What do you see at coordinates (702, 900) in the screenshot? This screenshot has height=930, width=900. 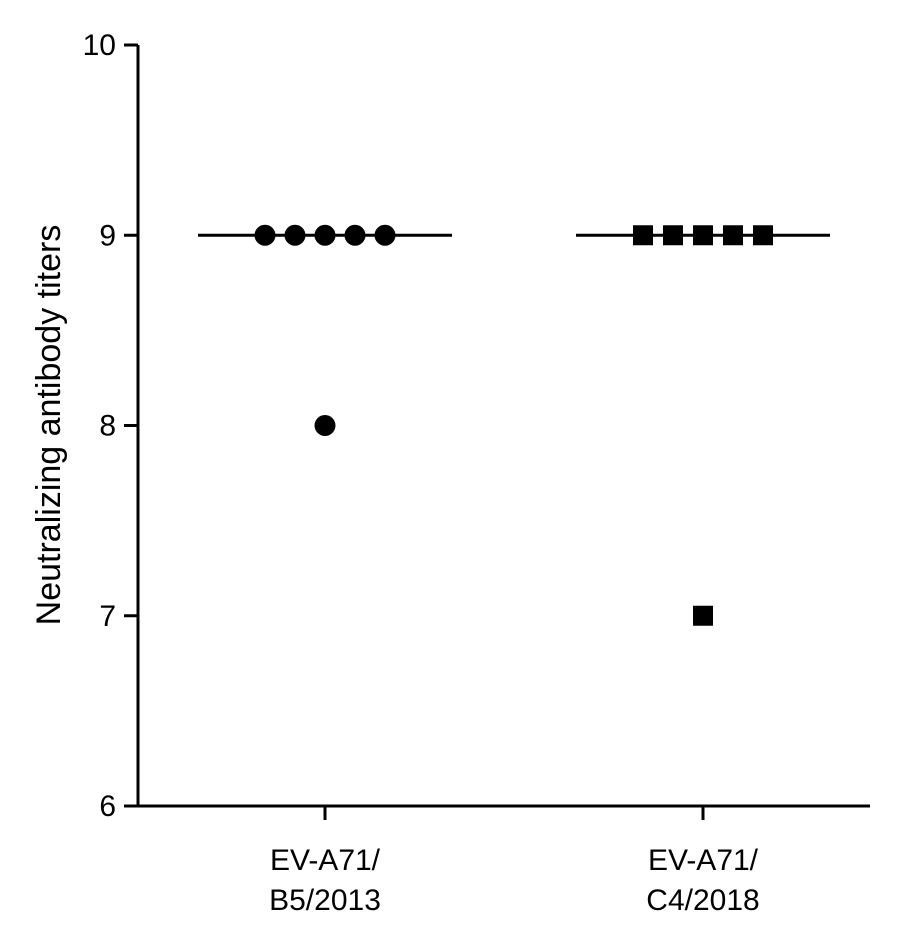 I see `x-category-label: C4/2018` at bounding box center [702, 900].